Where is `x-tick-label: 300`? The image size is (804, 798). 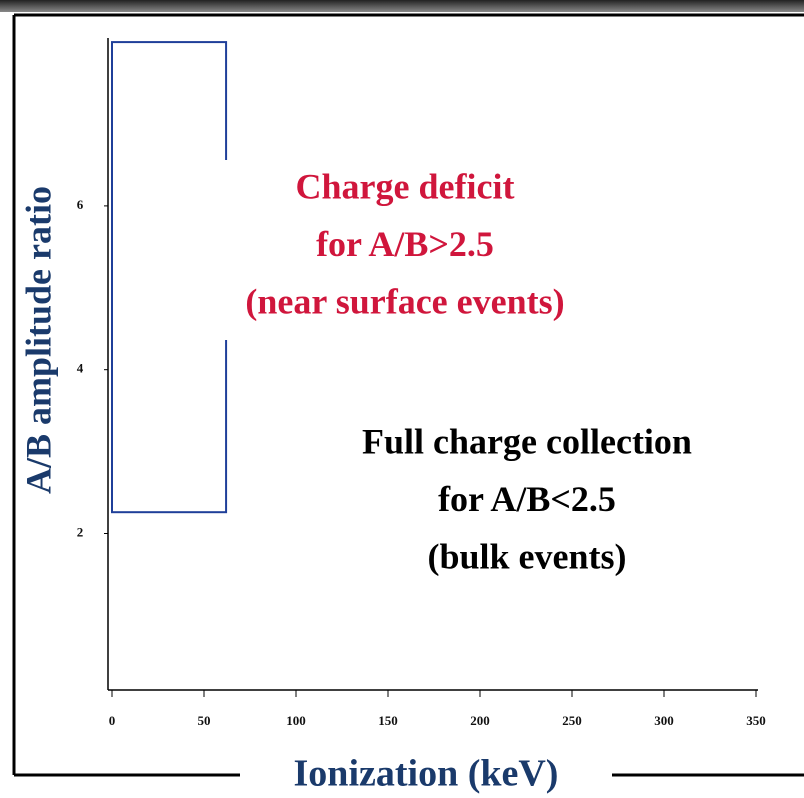 x-tick-label: 300 is located at coordinates (664, 720).